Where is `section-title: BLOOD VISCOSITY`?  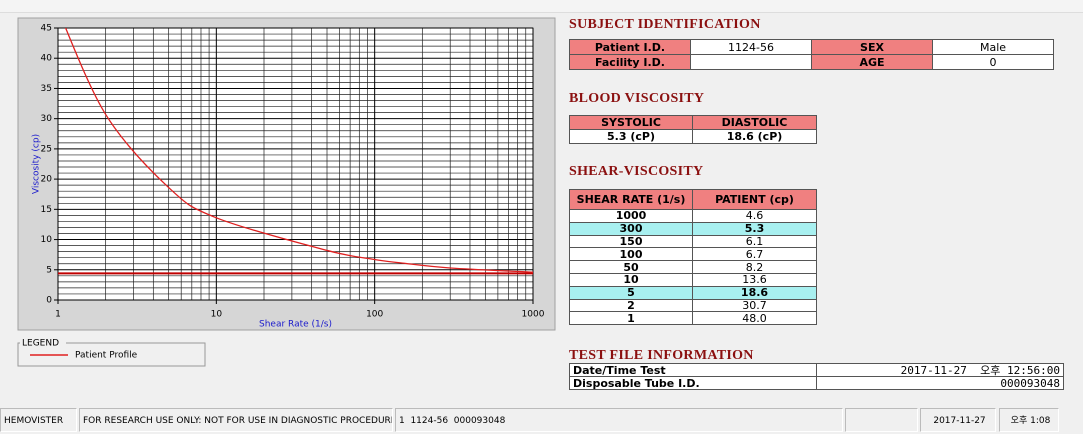 section-title: BLOOD VISCOSITY is located at coordinates (637, 98).